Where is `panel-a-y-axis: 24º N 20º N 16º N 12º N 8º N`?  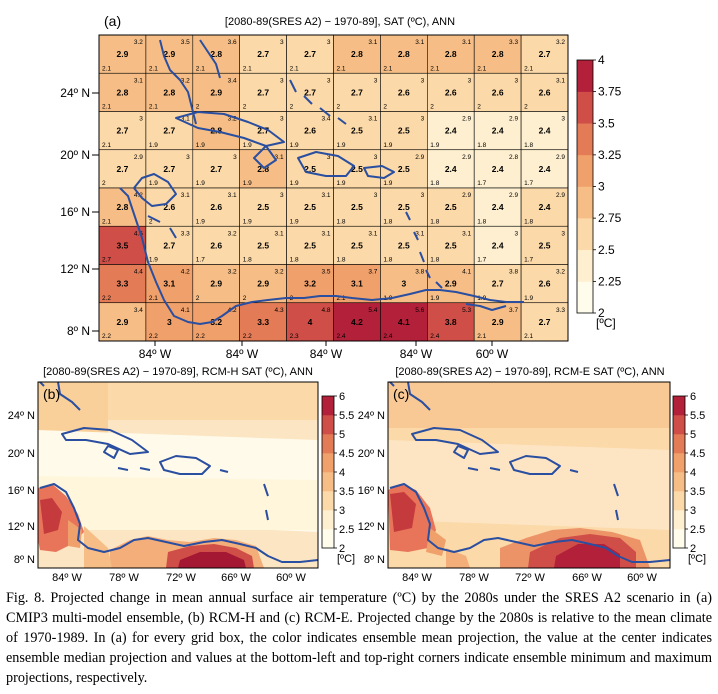
panel-a-y-axis: 24º N 20º N 16º N 12º N 8º N is located at coordinates (79, 212).